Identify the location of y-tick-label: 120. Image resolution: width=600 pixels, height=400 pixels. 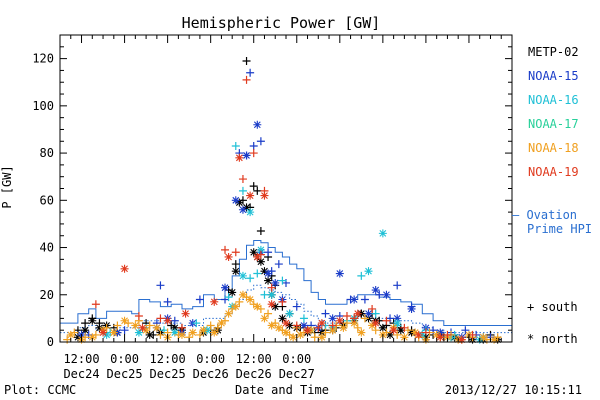
(43, 59).